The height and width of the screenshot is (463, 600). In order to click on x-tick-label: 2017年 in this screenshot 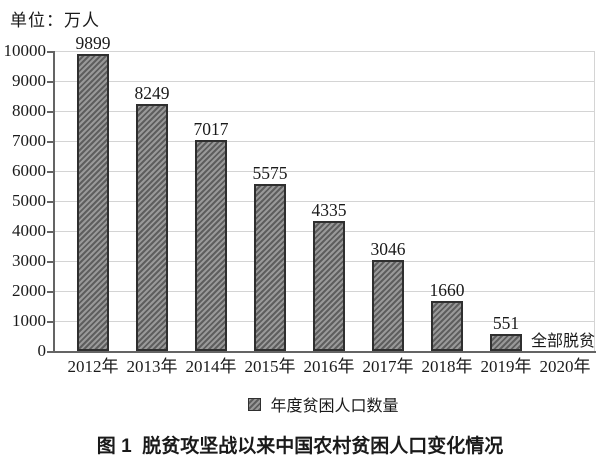, I will do `click(388, 366)`.